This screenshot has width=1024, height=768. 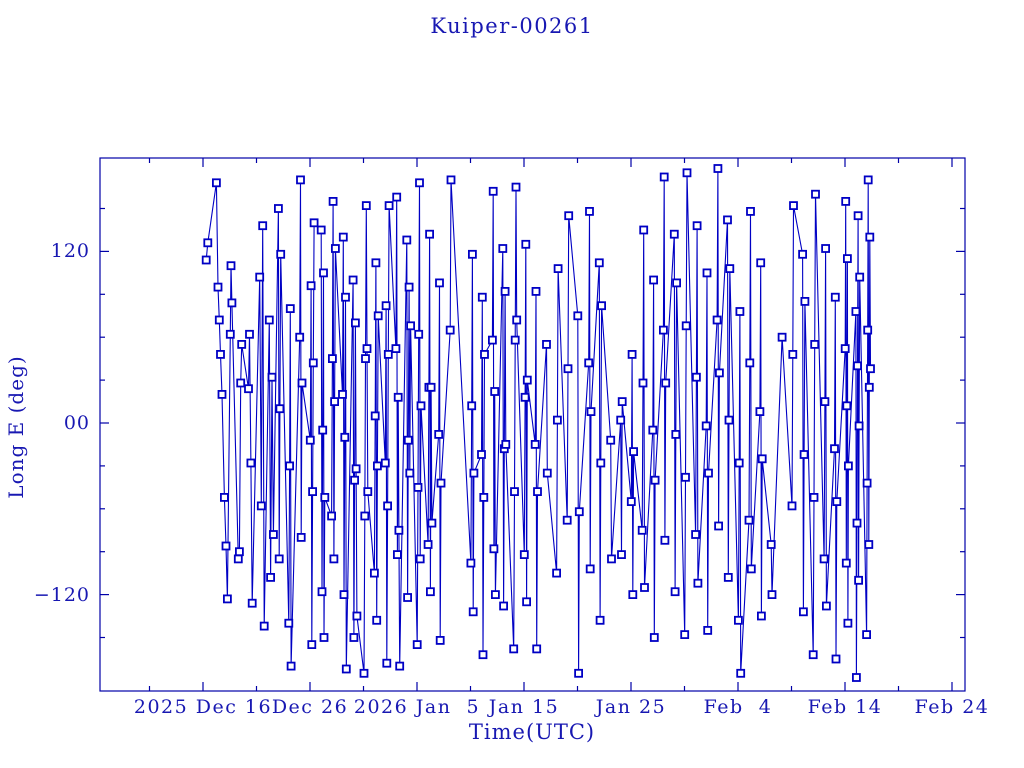 I want to click on chart-title: Kuiper-00261, so click(x=512, y=26).